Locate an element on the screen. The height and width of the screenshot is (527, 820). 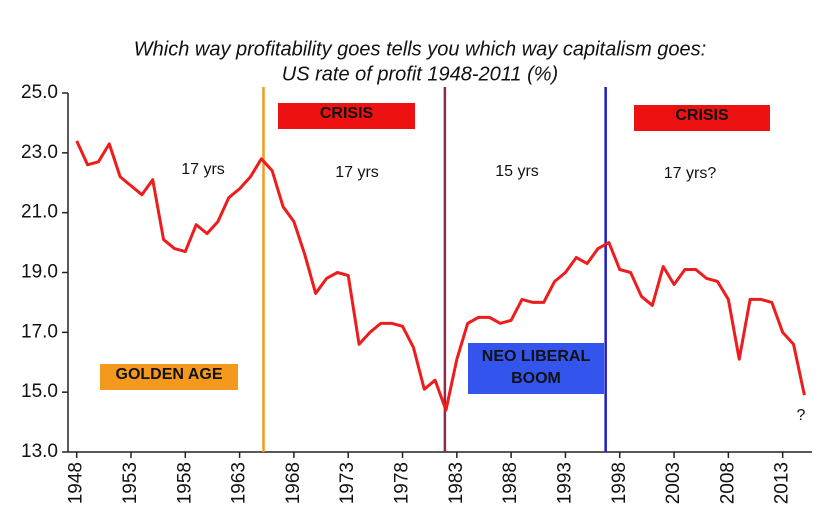
x-tick-label: 1948 is located at coordinates (76, 483).